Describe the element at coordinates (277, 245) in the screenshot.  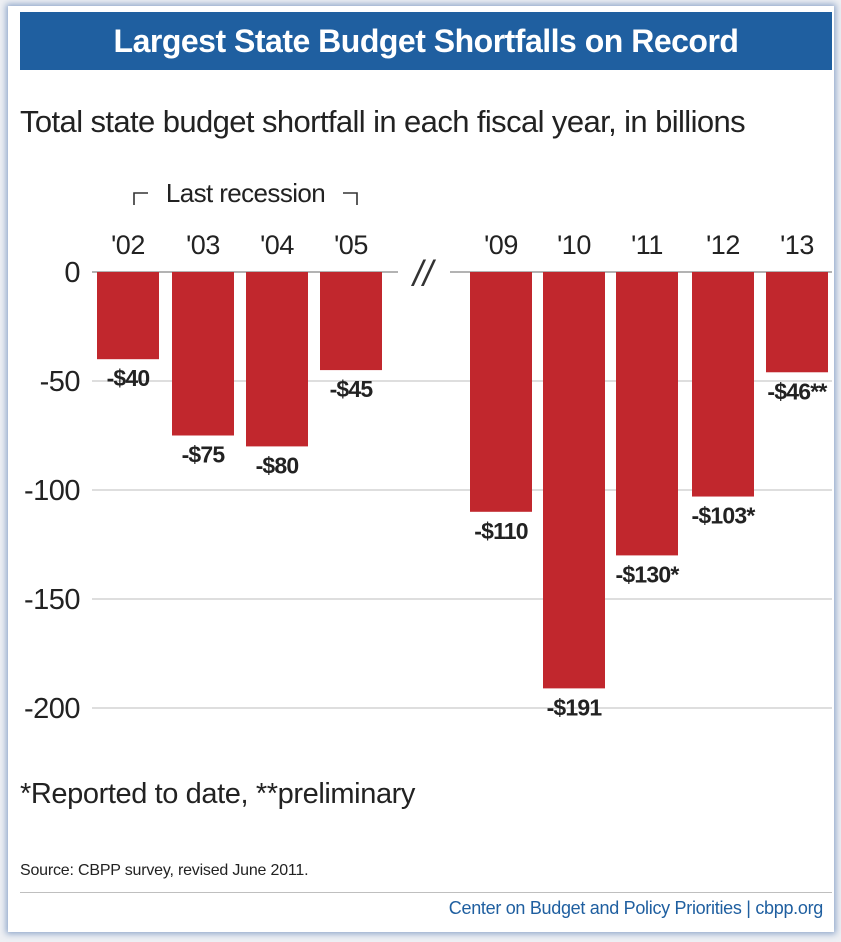
I see `x-tick-label: '04` at that location.